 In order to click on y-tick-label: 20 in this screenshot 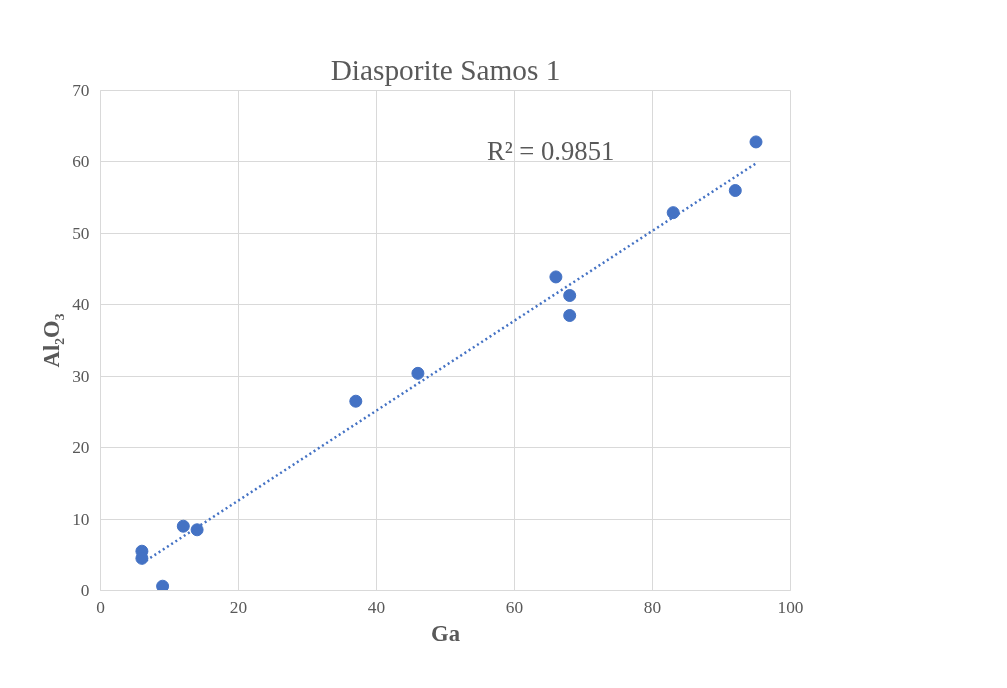, I will do `click(81, 448)`.